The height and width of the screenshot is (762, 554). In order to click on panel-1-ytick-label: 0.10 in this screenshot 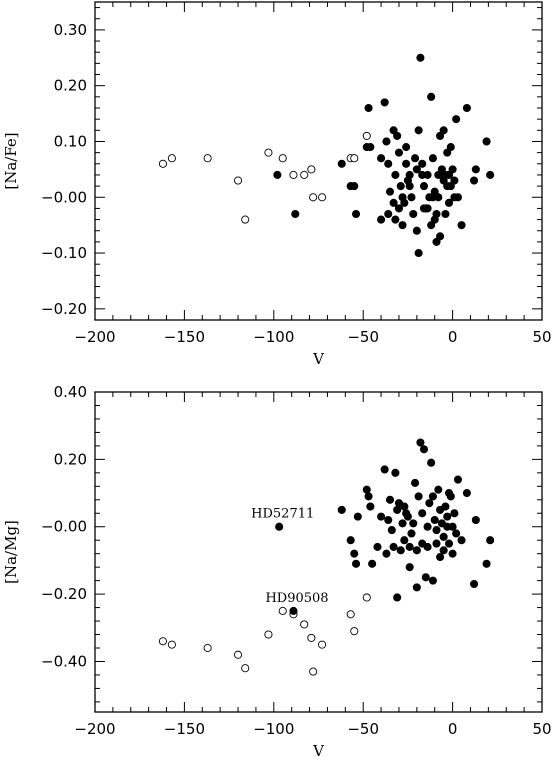, I will do `click(70, 141)`.